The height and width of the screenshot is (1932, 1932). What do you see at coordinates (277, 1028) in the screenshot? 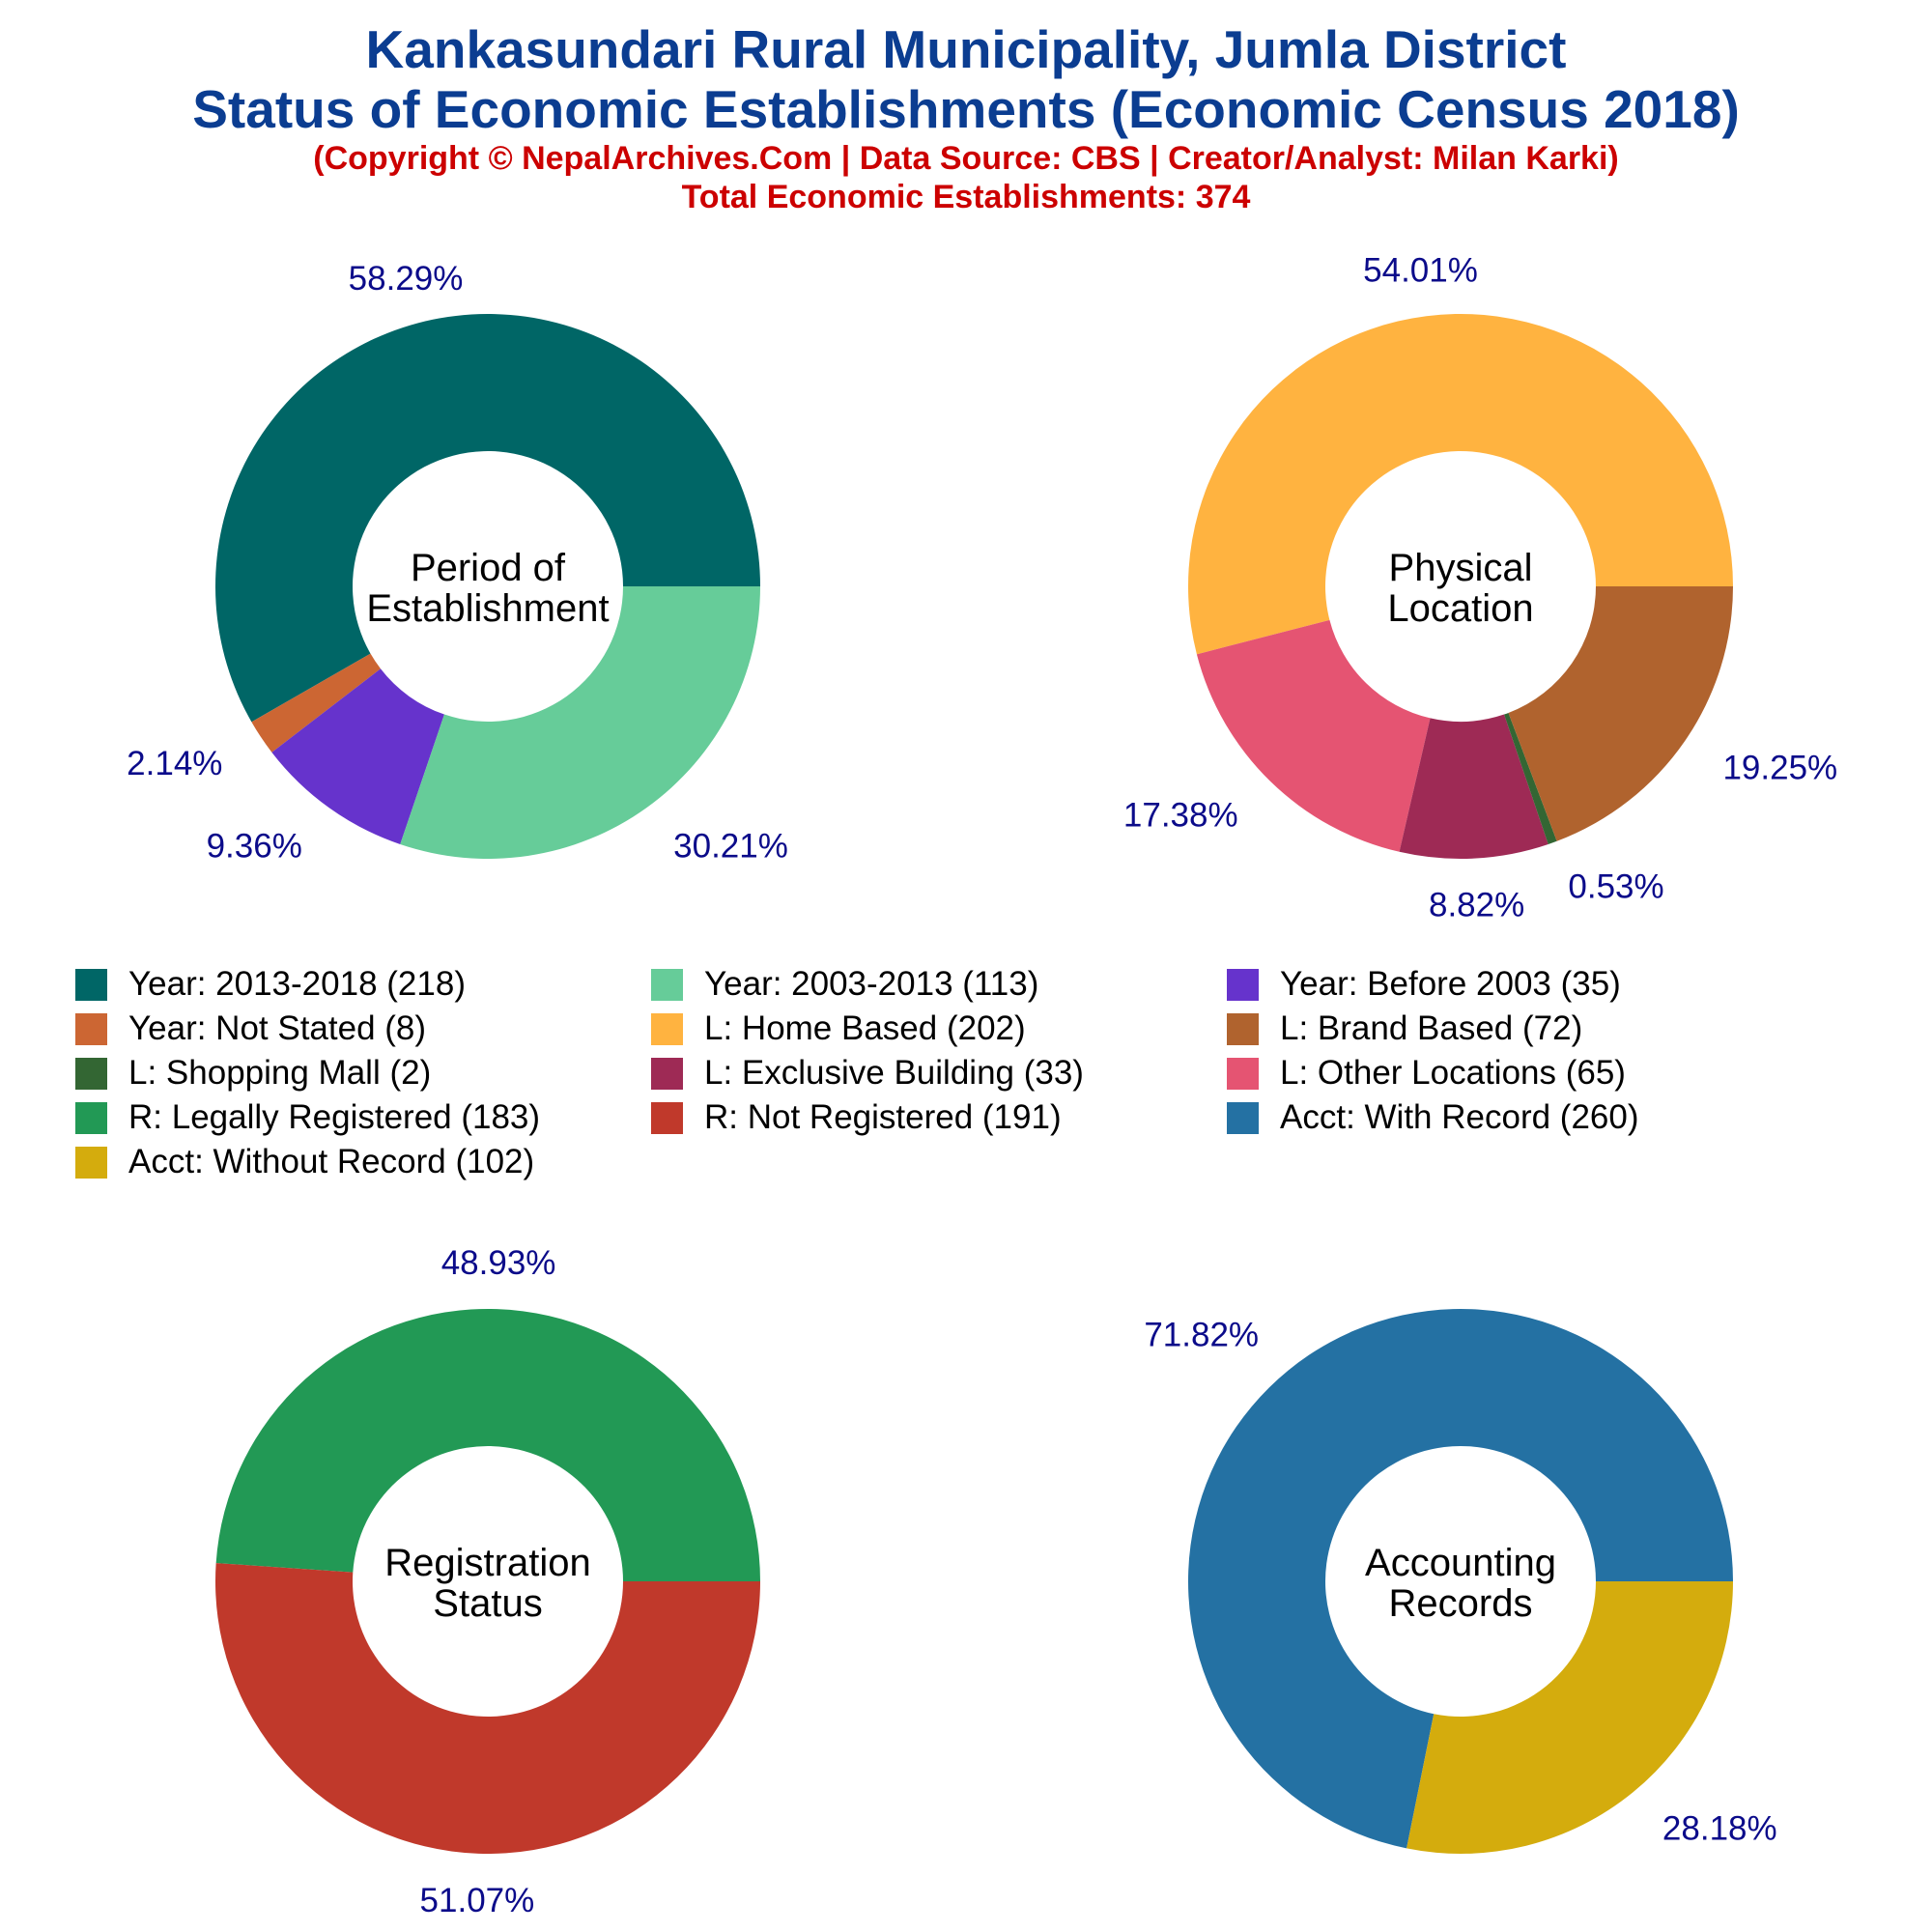
I see `legend-label: Year: Not Stated (8)` at bounding box center [277, 1028].